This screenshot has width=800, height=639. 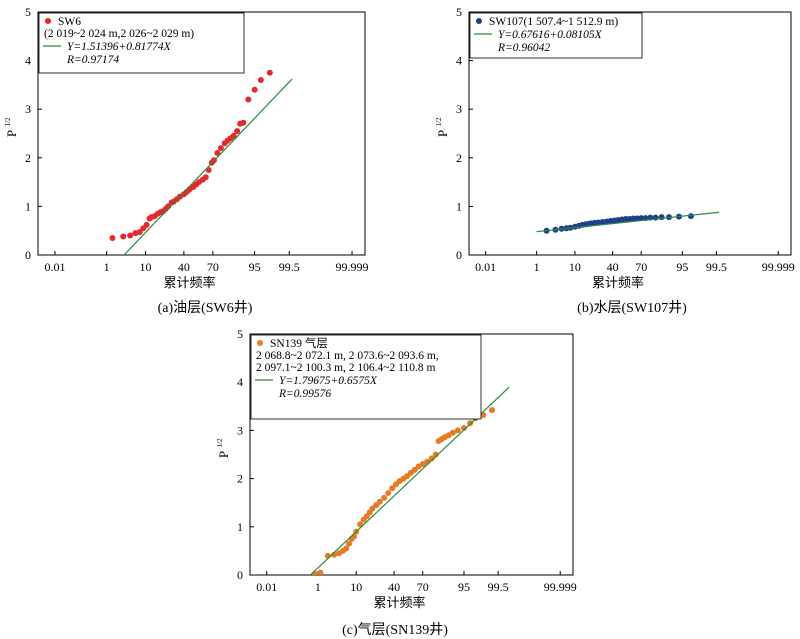 What do you see at coordinates (553, 22) in the screenshot?
I see `legend-series-name: SW107(1 507.4~1 512.9 m)` at bounding box center [553, 22].